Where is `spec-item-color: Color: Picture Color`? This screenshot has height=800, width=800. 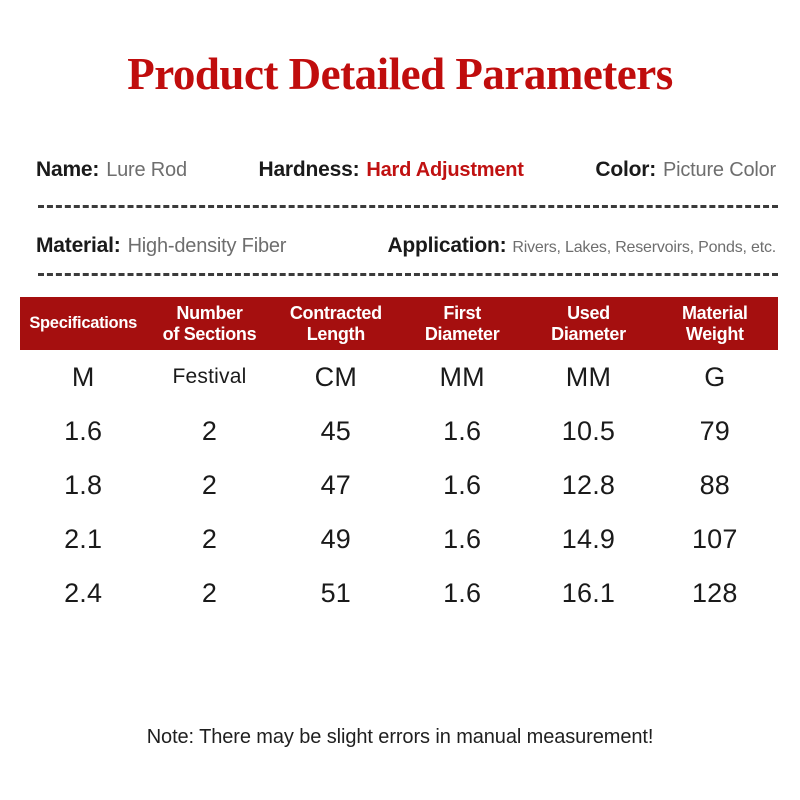 spec-item-color: Color: Picture Color is located at coordinates (685, 170).